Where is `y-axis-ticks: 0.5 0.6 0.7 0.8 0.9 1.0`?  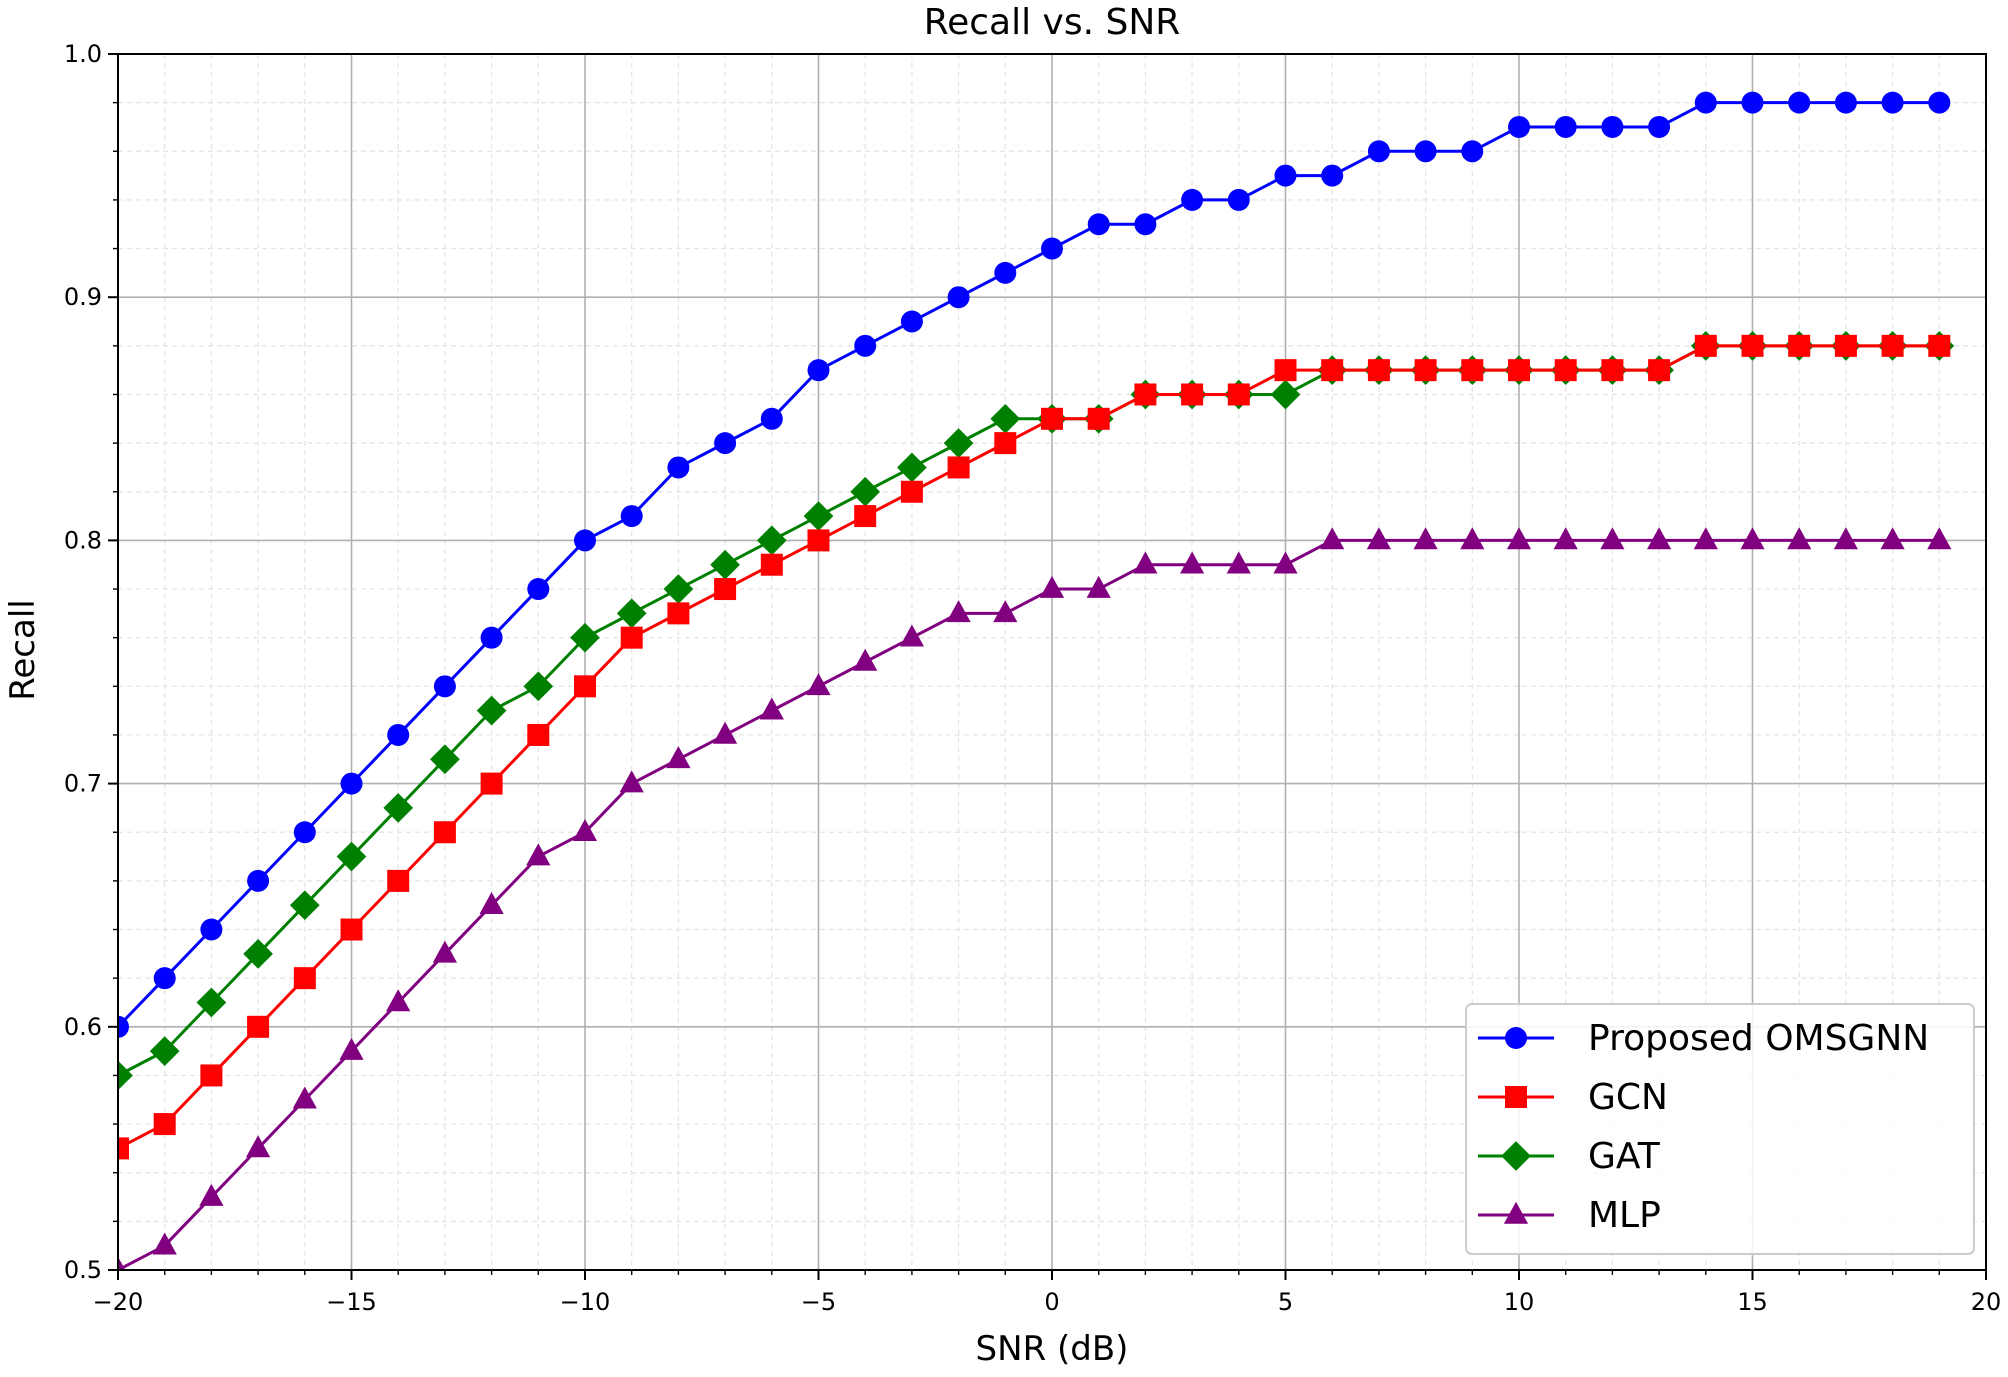 y-axis-ticks: 0.5 0.6 0.7 0.8 0.9 1.0 is located at coordinates (91, 662).